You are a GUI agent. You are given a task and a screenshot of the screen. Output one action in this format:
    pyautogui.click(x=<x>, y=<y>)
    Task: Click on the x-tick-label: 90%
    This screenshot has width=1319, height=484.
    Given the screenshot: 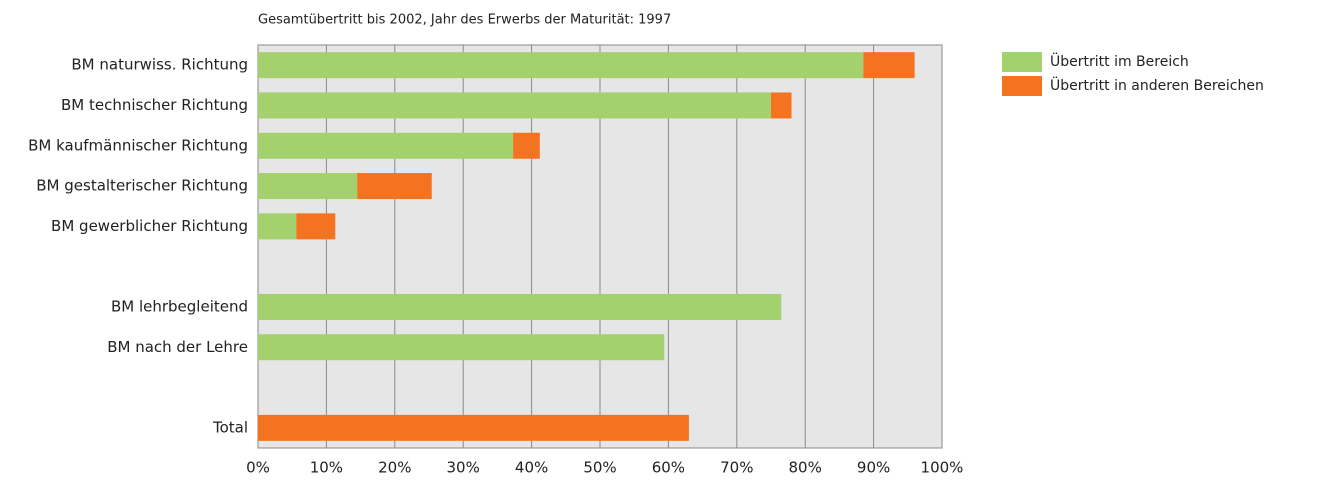 What is the action you would take?
    pyautogui.click(x=873, y=468)
    